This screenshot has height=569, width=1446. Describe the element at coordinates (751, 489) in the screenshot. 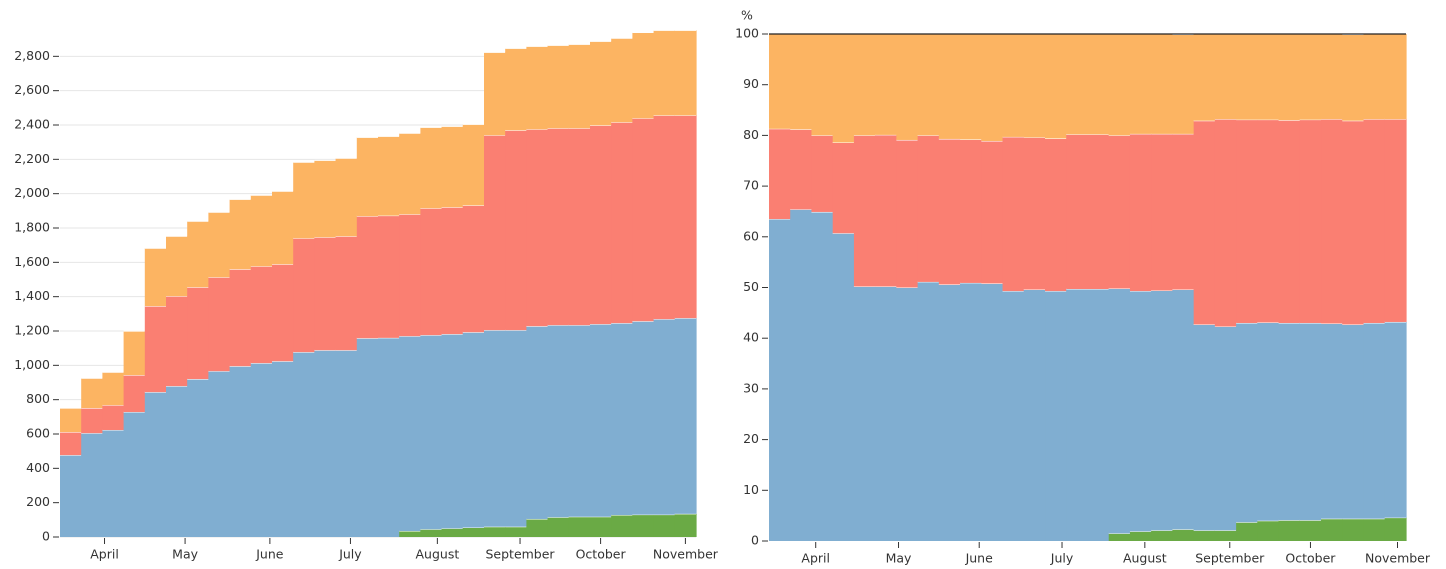

I see `y-tick-label: 10` at that location.